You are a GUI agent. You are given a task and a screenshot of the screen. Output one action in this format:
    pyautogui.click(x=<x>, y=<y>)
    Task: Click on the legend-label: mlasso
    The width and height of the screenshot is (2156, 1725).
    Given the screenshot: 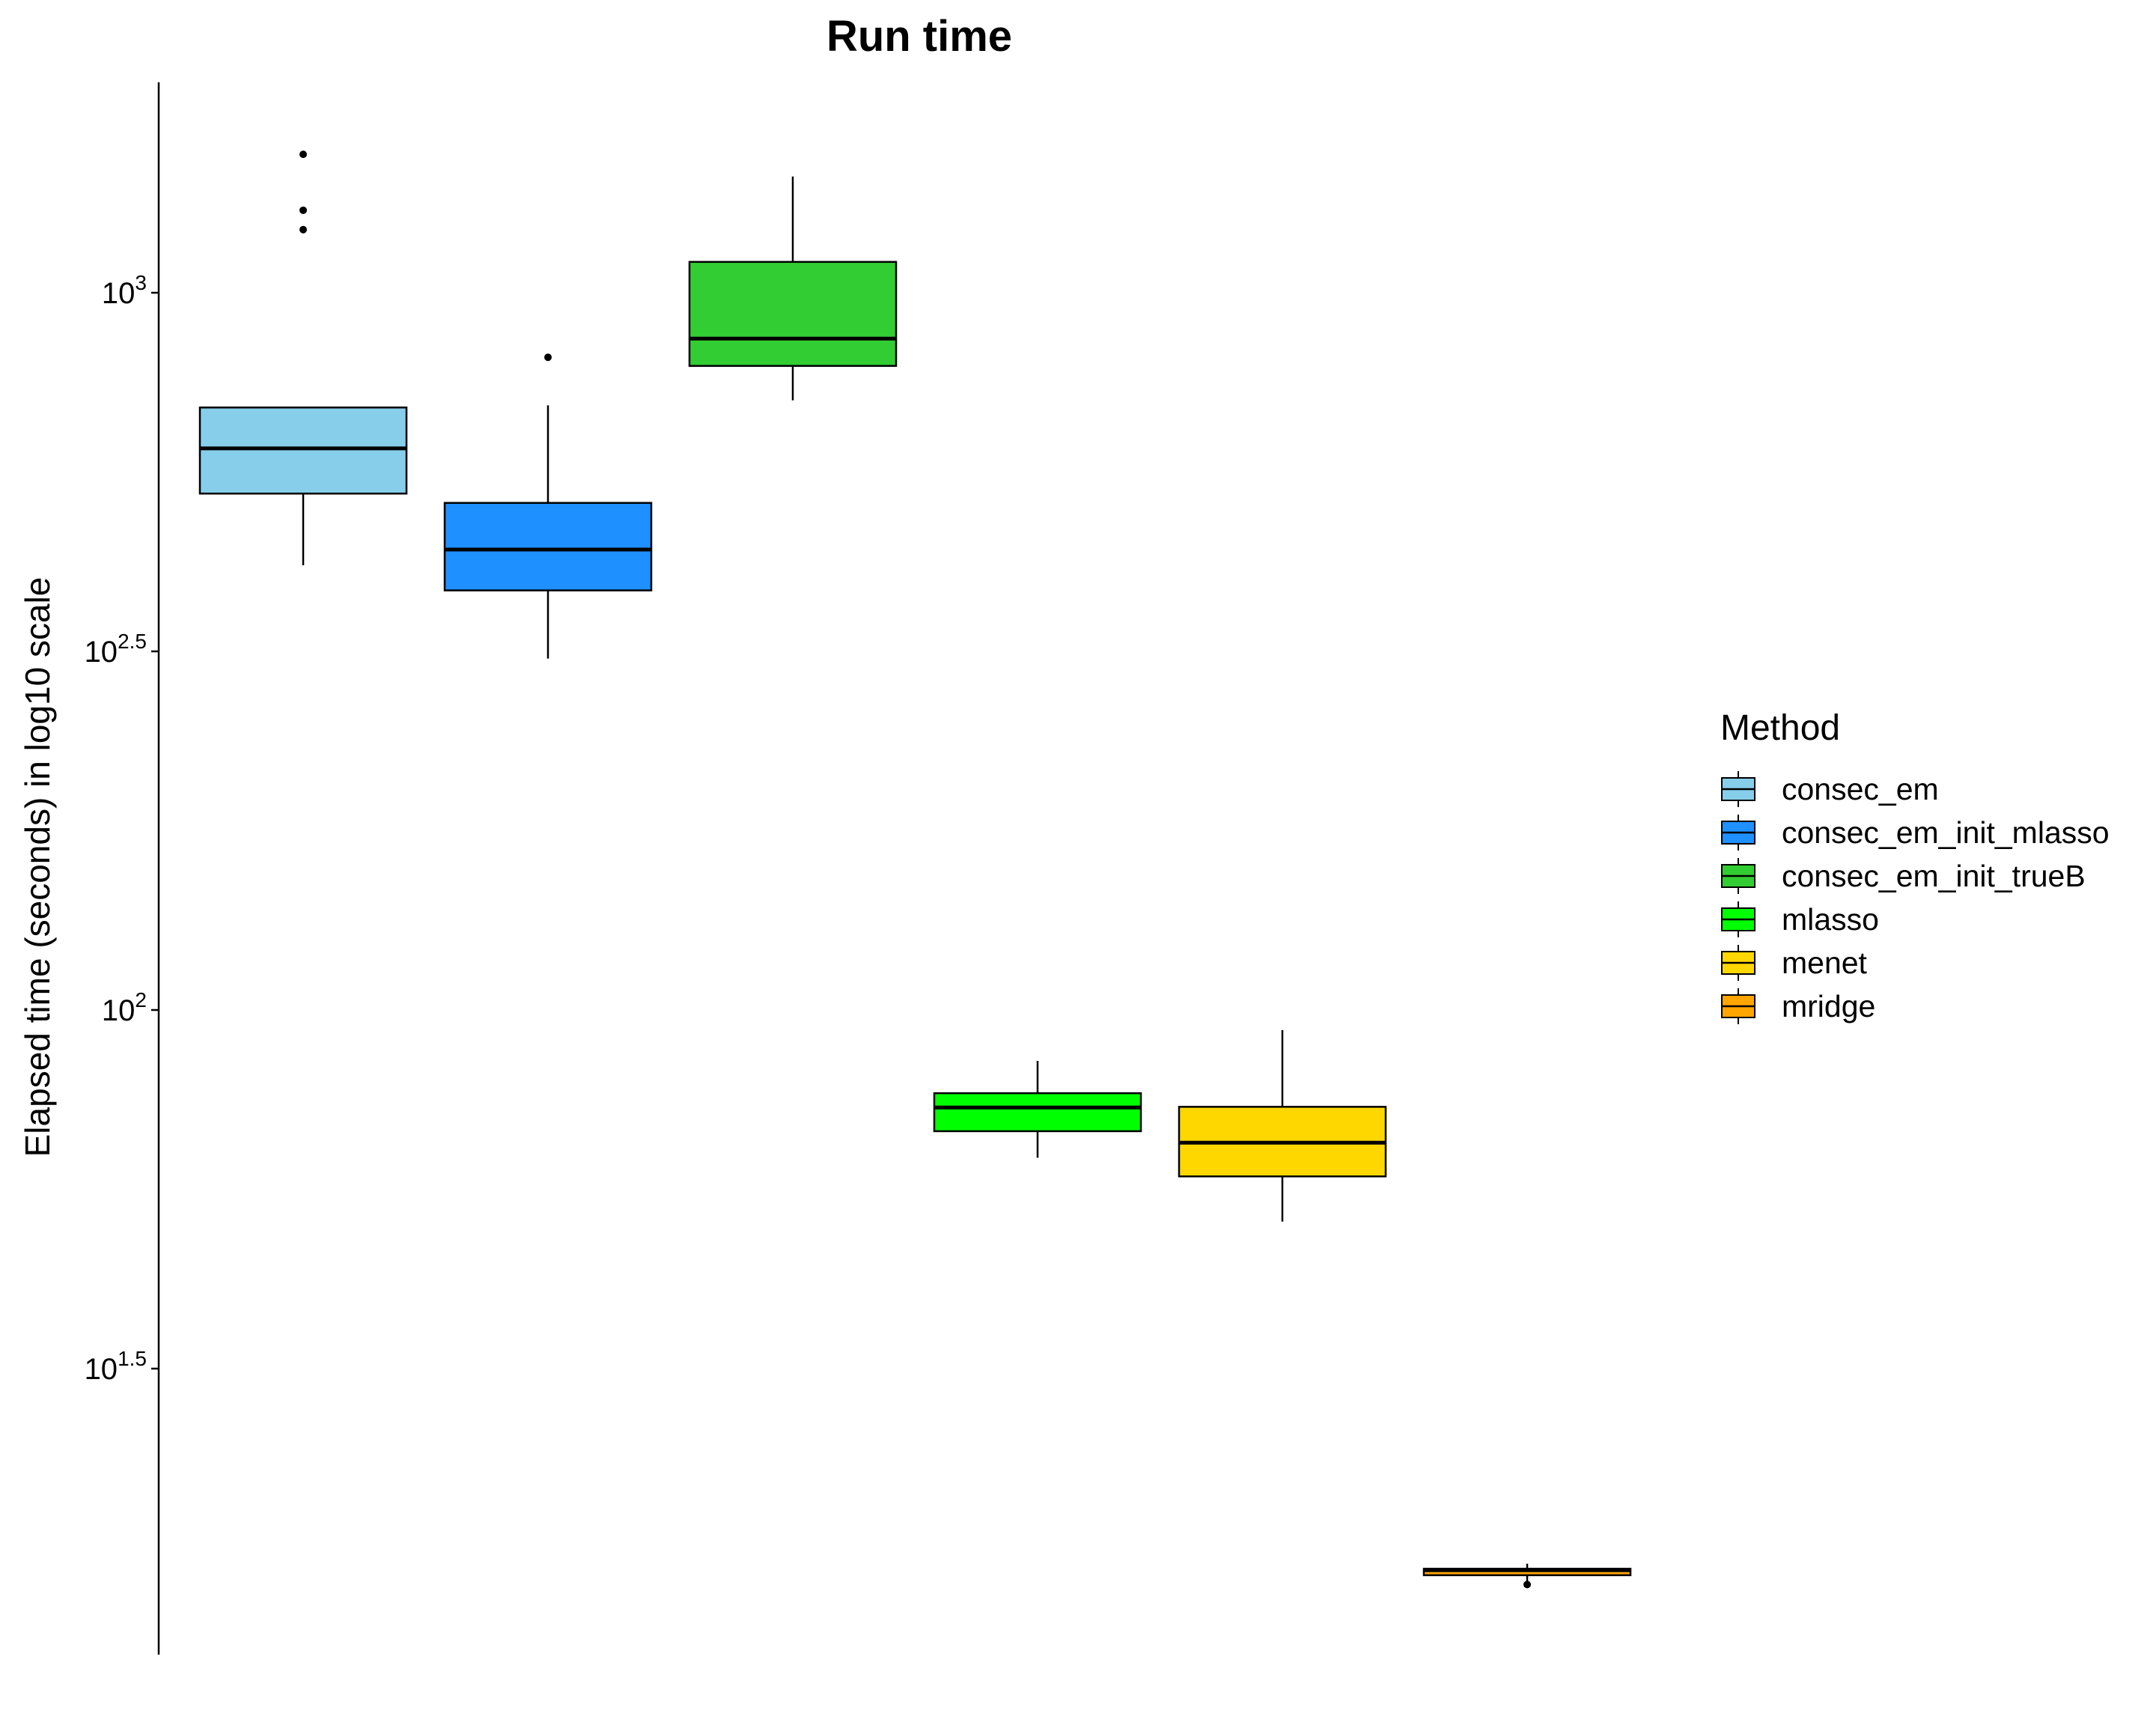 What is the action you would take?
    pyautogui.click(x=1830, y=919)
    